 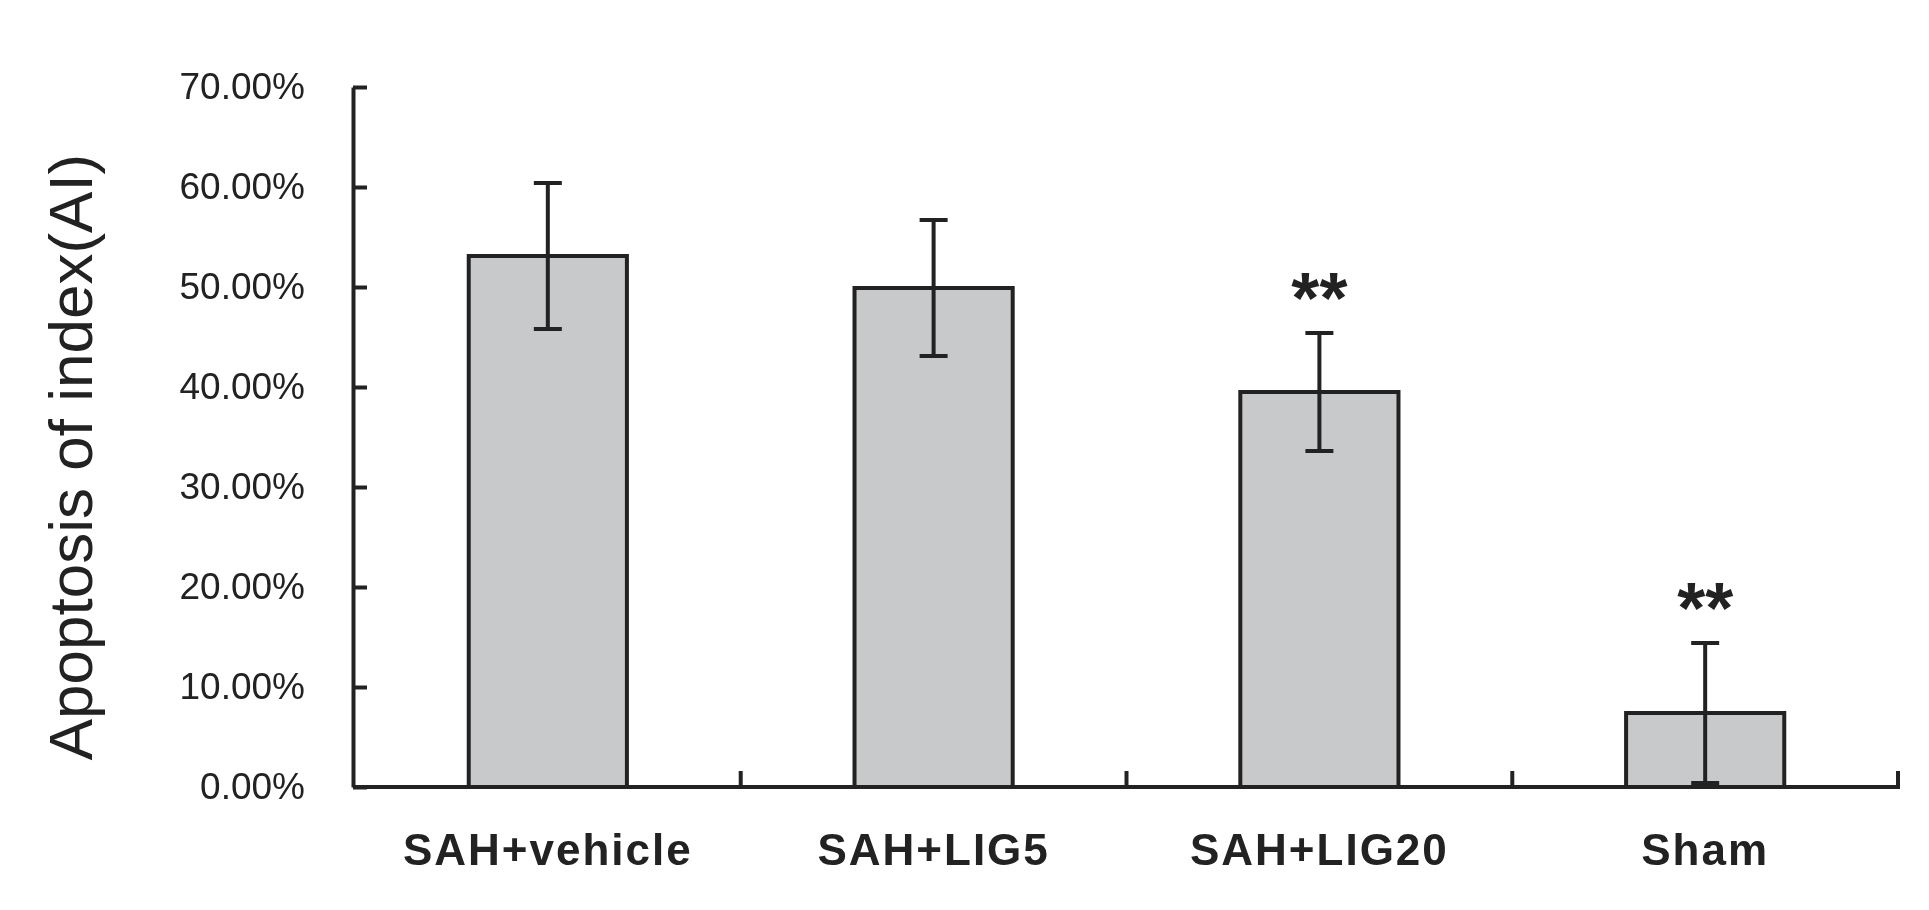 What do you see at coordinates (252, 787) in the screenshot?
I see `y-tick-label: 0.00%` at bounding box center [252, 787].